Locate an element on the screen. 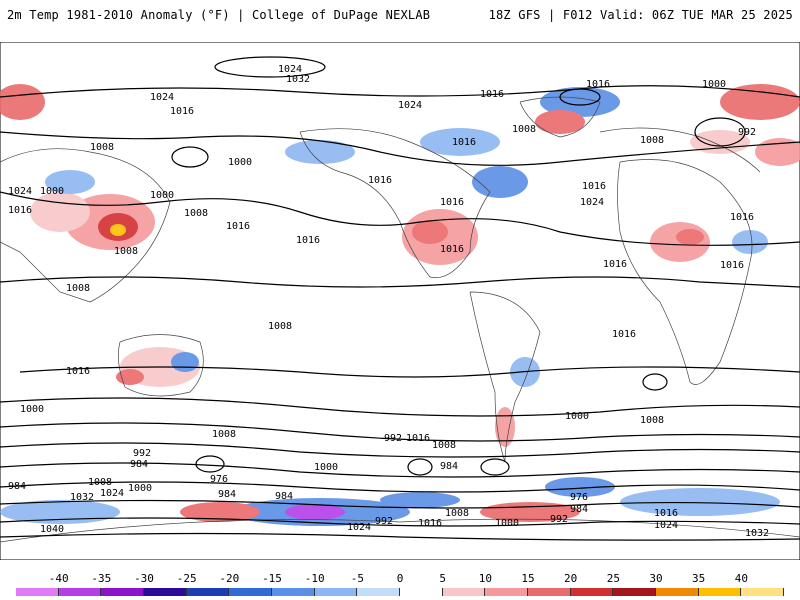  colorbar-tick-label: 0 is located at coordinates (400, 578).